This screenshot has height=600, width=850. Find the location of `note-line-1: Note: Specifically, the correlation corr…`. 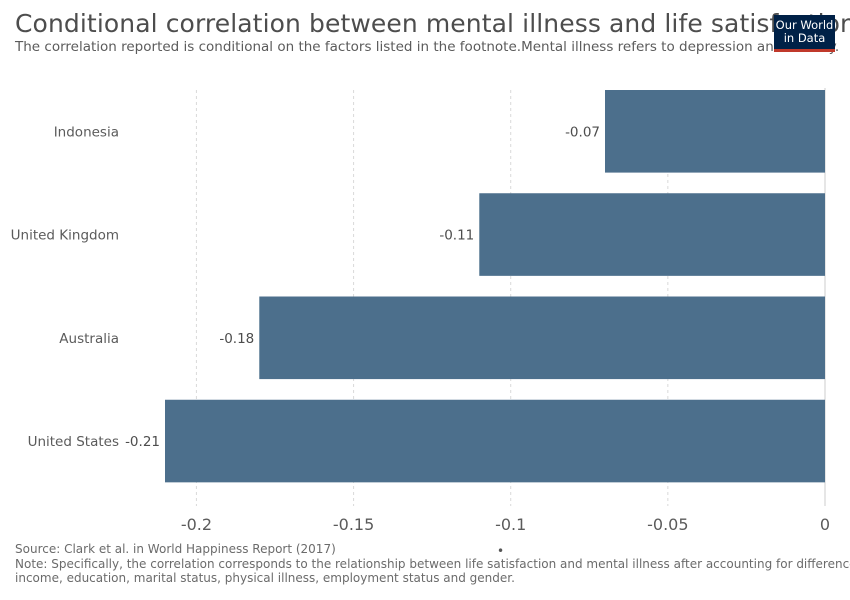

note-line-1: Note: Specifically, the correlation corr… is located at coordinates (432, 563).